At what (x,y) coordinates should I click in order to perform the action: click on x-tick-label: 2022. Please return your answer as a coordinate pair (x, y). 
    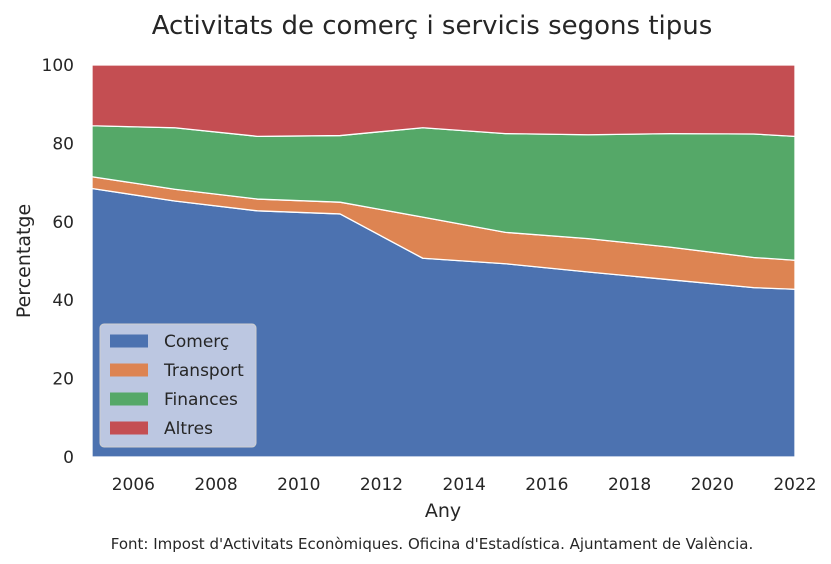
    Looking at the image, I should click on (794, 485).